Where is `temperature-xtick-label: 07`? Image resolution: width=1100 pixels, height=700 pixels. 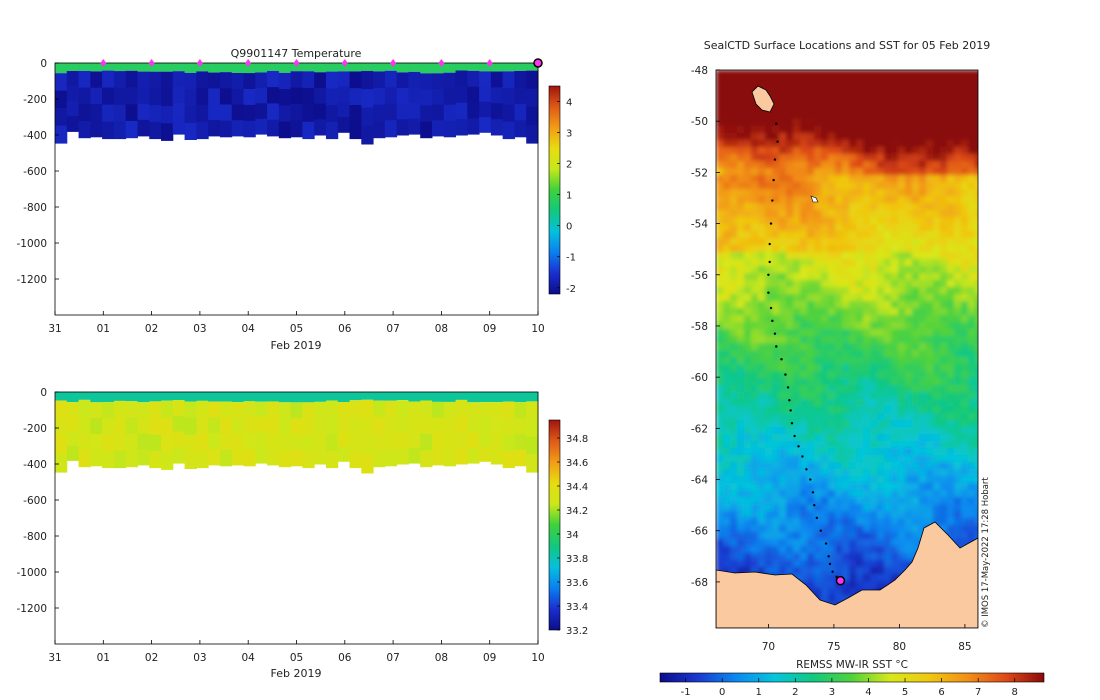
temperature-xtick-label: 07 is located at coordinates (392, 329).